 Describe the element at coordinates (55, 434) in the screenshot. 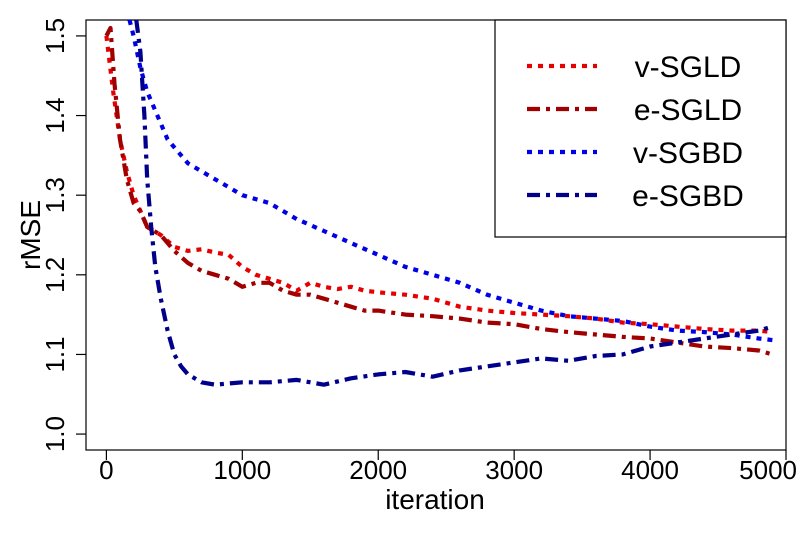

I see `y-tick-label: 1.0` at that location.